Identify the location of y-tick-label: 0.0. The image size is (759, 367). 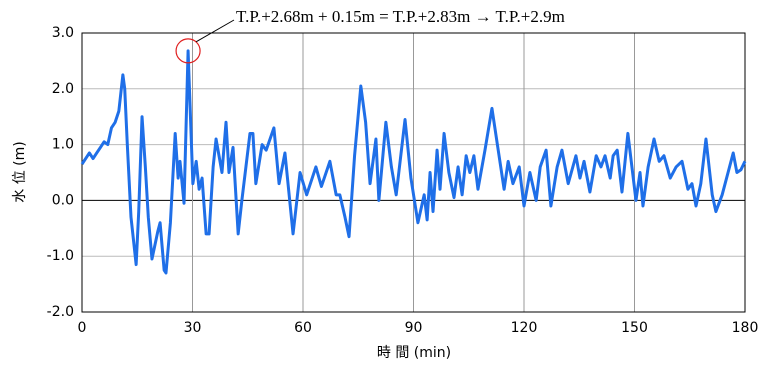
(63, 200).